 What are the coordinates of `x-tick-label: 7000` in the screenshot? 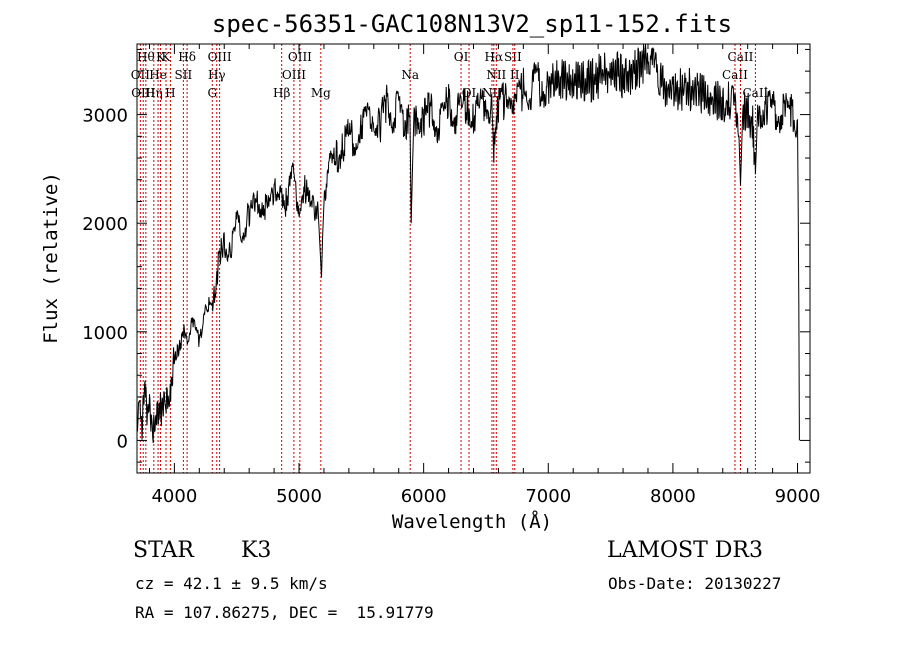 It's located at (548, 496).